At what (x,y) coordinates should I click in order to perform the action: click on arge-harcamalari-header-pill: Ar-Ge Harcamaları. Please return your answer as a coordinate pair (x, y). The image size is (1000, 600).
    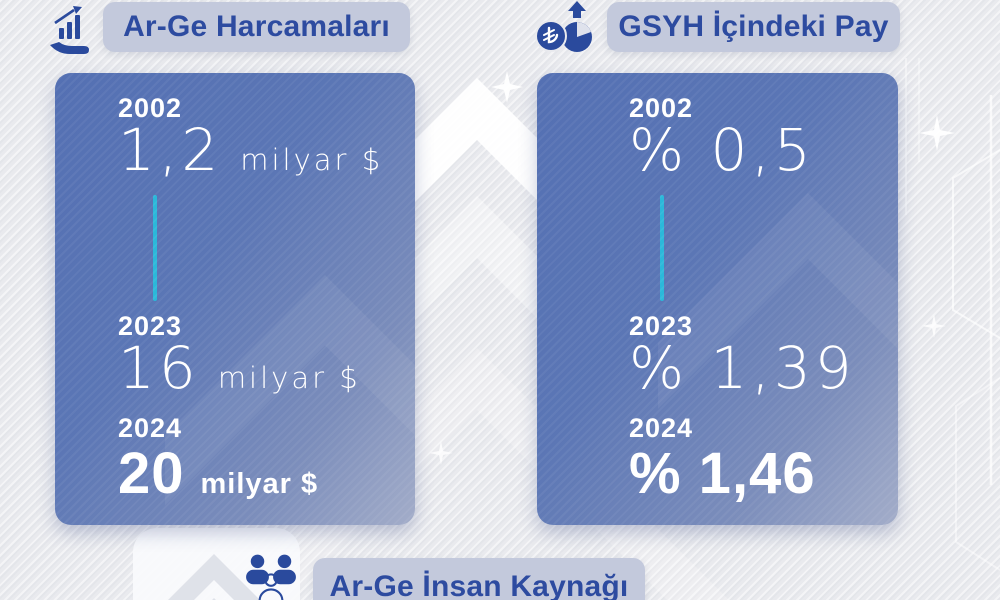
    Looking at the image, I should click on (256, 27).